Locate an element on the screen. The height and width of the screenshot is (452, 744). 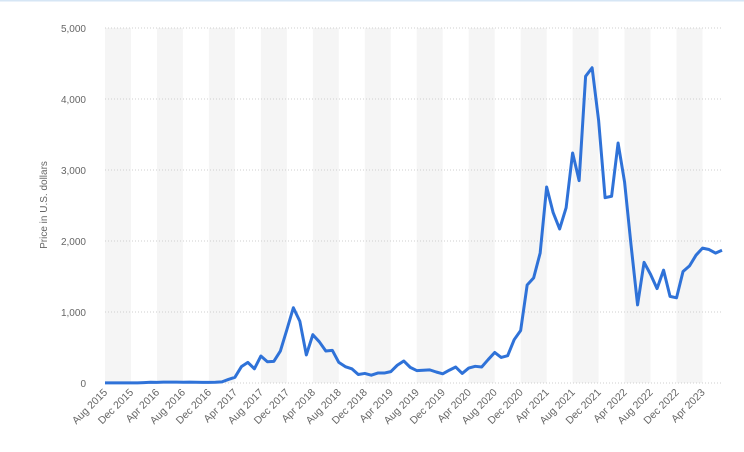
y-tick-label: 1,000 is located at coordinates (73, 313).